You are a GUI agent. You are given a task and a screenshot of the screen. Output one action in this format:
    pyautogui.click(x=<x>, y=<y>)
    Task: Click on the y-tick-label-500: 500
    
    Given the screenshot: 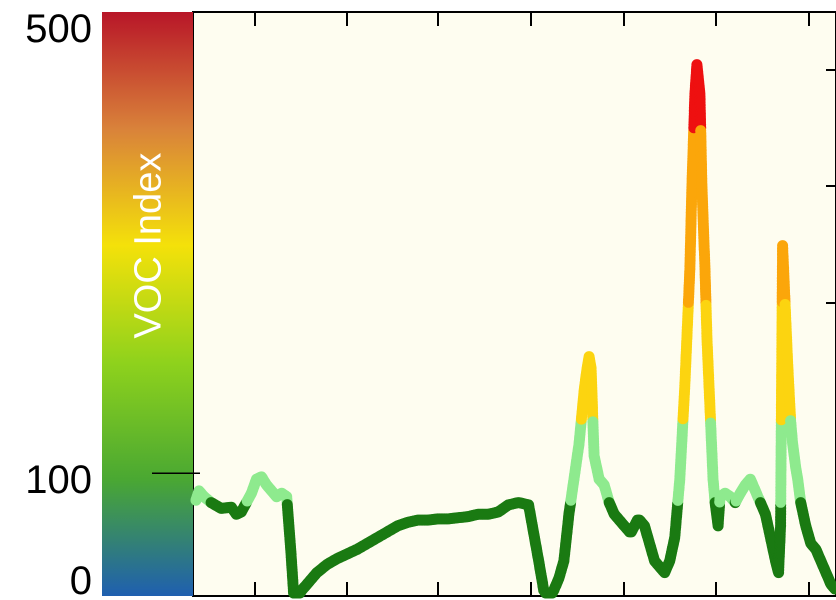 What is the action you would take?
    pyautogui.click(x=58, y=29)
    